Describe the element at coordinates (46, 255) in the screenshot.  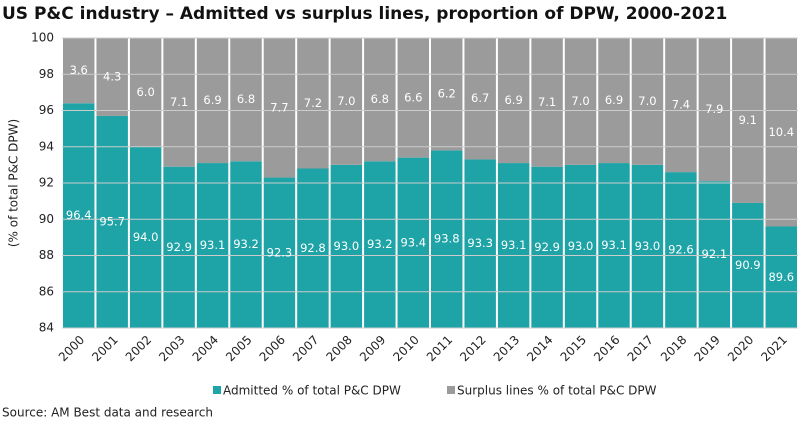
I see `y-tick-label: 88` at that location.